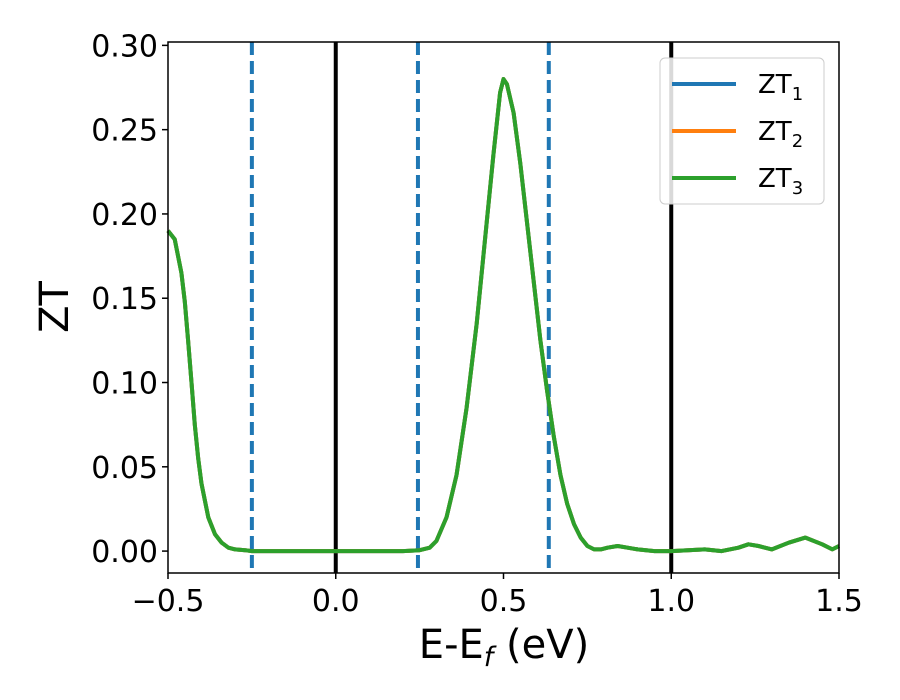 The image size is (900, 700). Describe the element at coordinates (780, 87) in the screenshot. I see `legend-label-1: ZT1` at that location.